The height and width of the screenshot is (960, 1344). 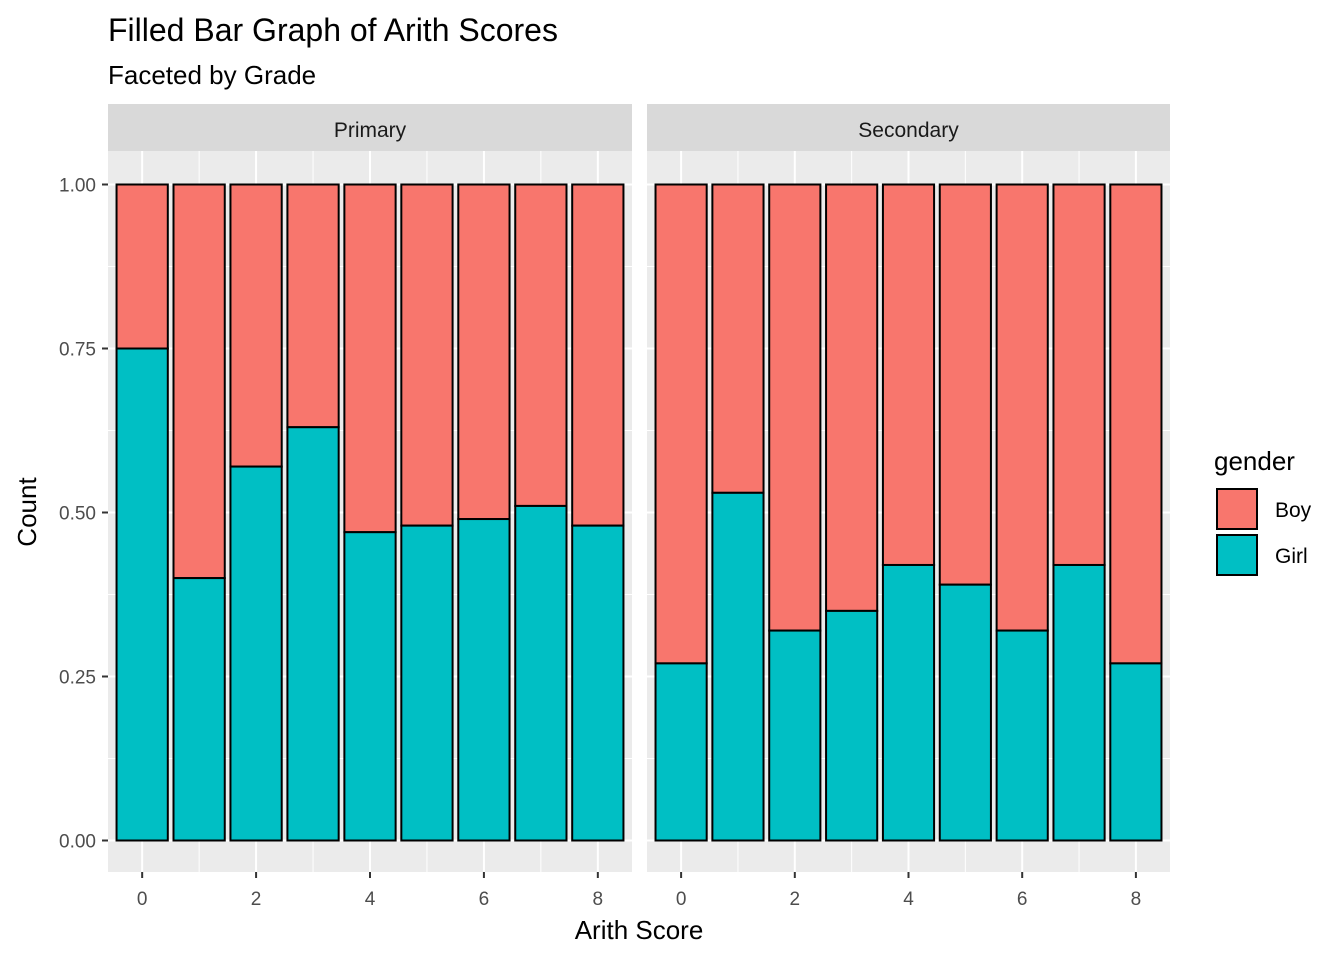 What do you see at coordinates (77, 350) in the screenshot?
I see `y-tick-label: 0.75` at bounding box center [77, 350].